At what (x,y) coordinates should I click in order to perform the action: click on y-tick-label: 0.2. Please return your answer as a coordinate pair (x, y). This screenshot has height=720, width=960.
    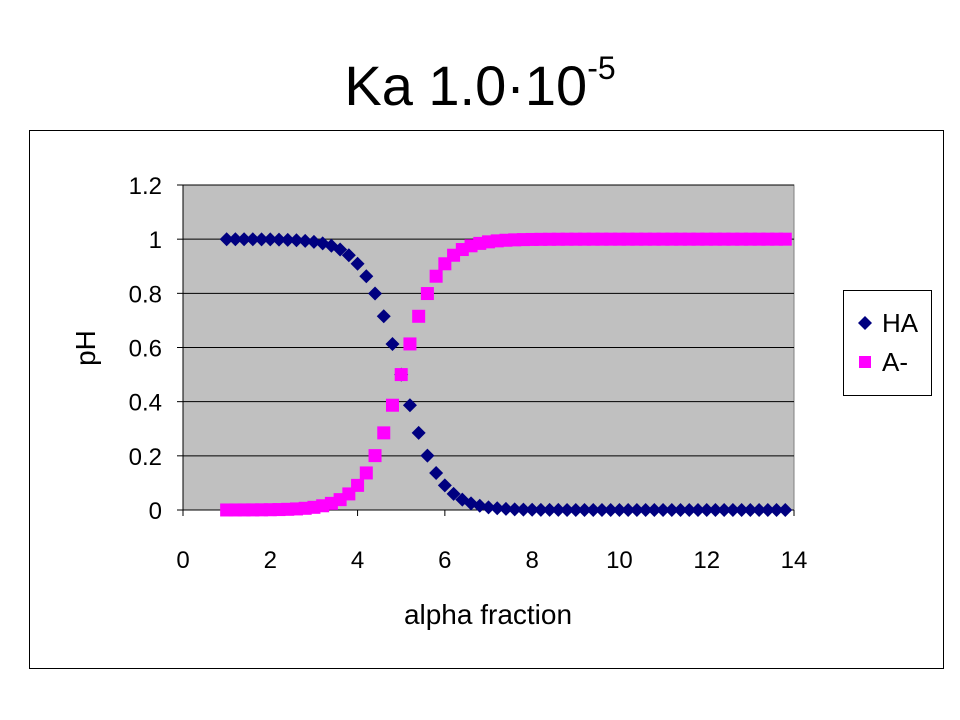
    Looking at the image, I should click on (145, 457).